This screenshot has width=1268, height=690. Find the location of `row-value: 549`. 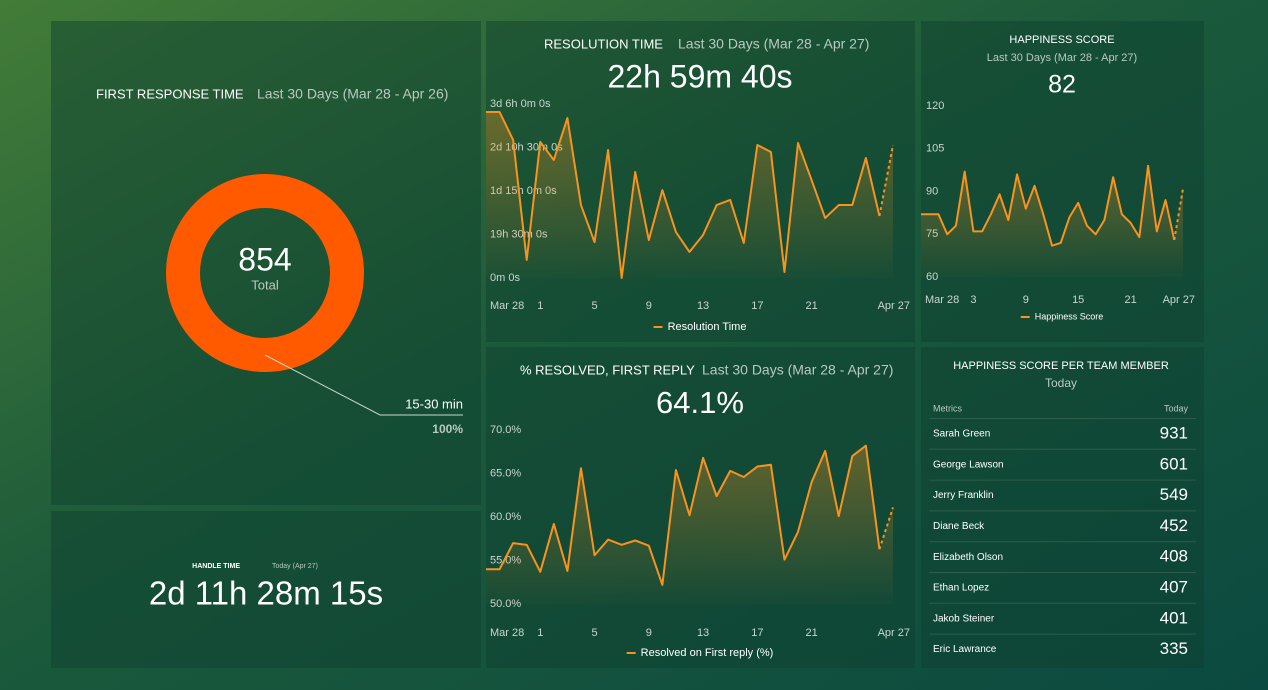

row-value: 549 is located at coordinates (1174, 494).